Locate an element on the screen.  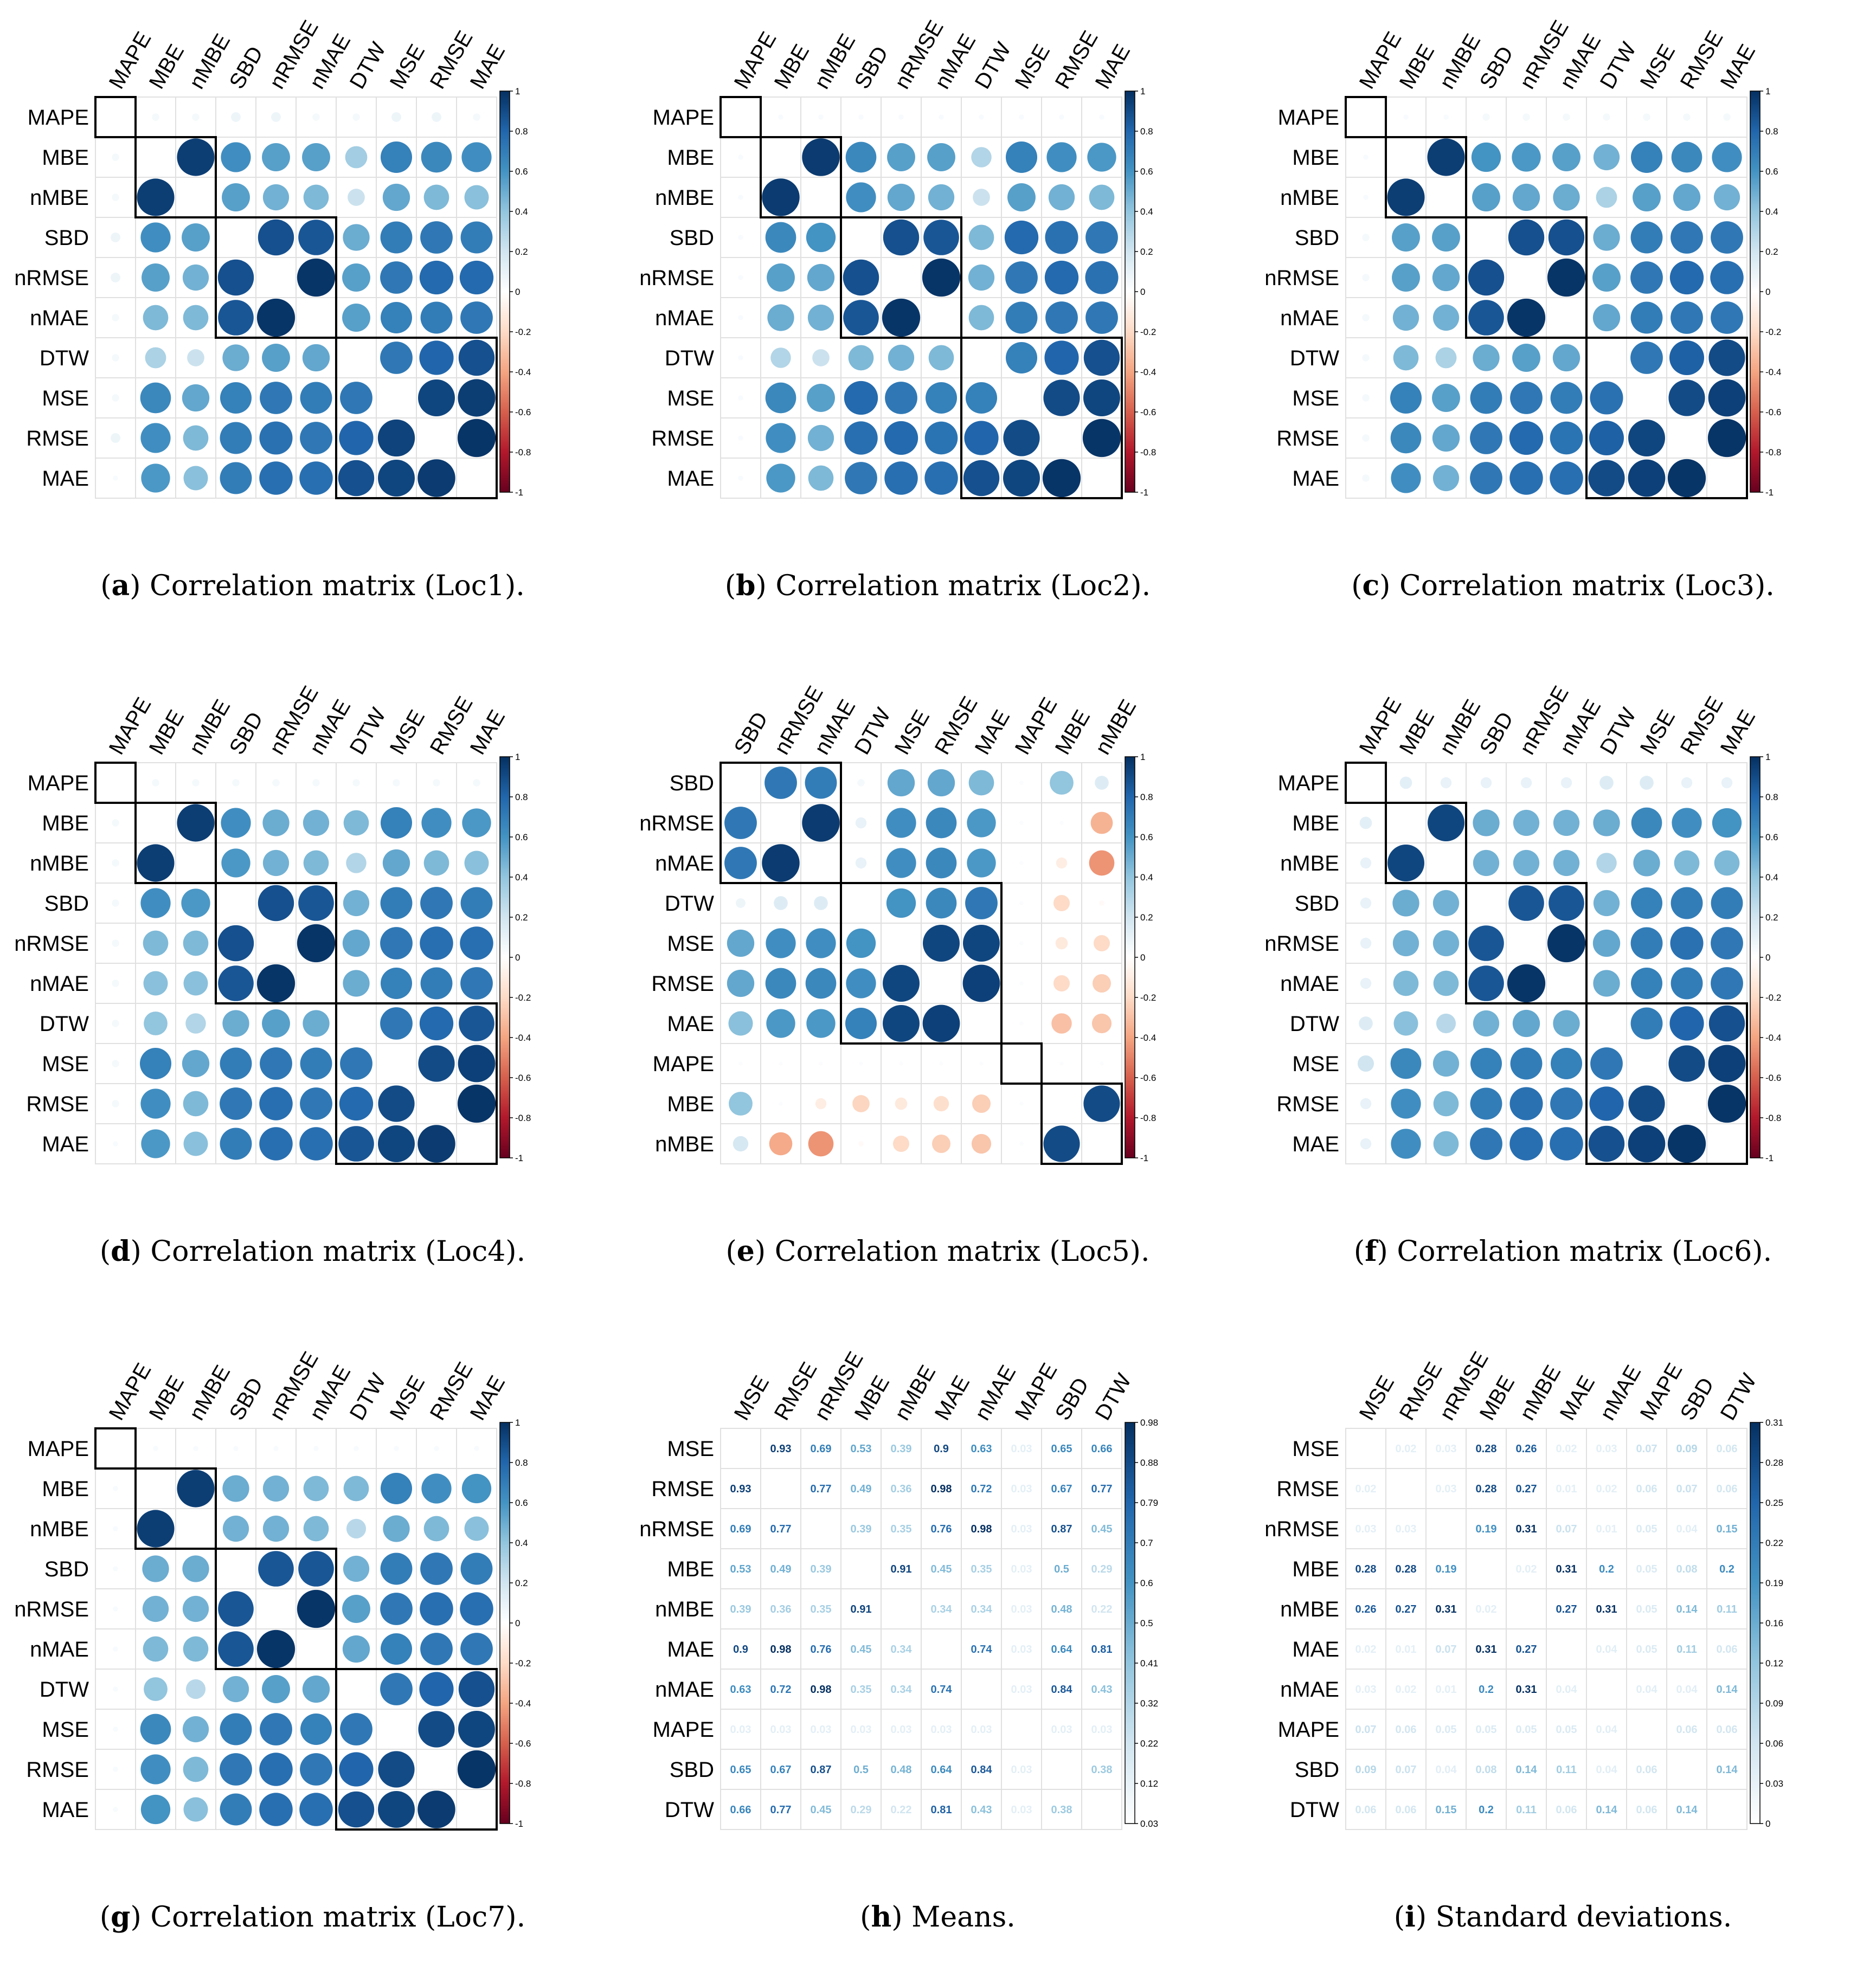
cell-value: 0.5 is located at coordinates (861, 1770).